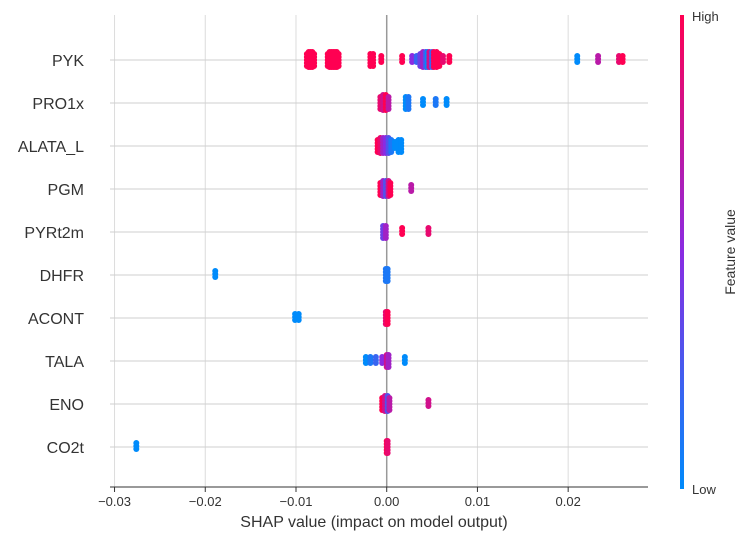 The width and height of the screenshot is (747, 540). What do you see at coordinates (66, 190) in the screenshot?
I see `feature-label: PGM` at bounding box center [66, 190].